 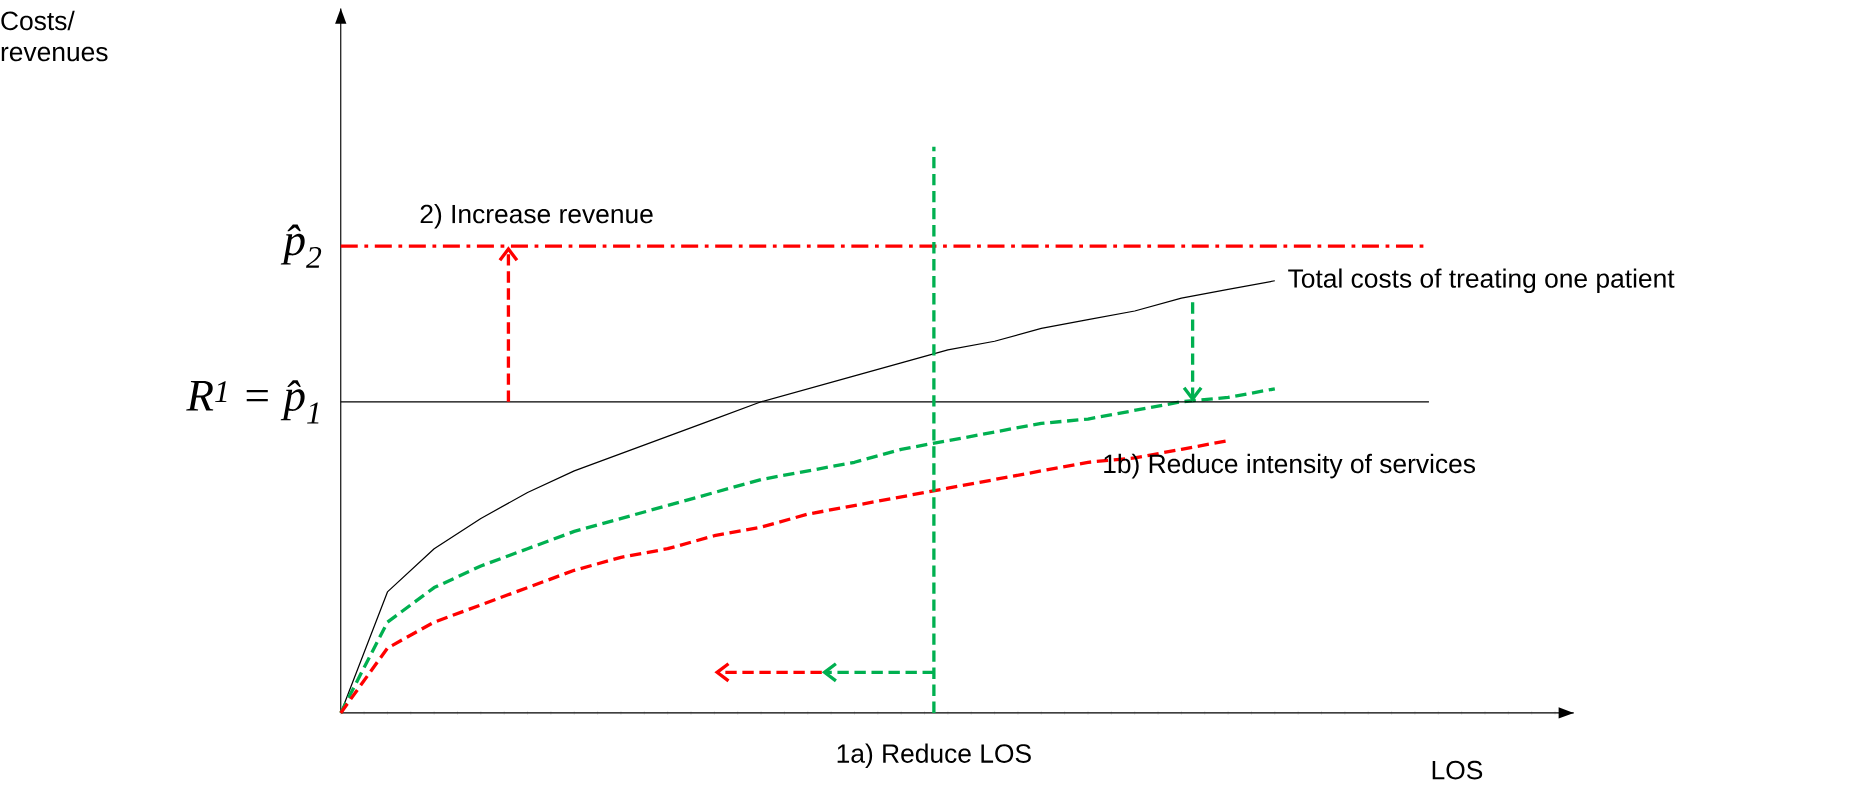 What do you see at coordinates (1481, 280) in the screenshot?
I see `series-label: Total costs of treating one patient` at bounding box center [1481, 280].